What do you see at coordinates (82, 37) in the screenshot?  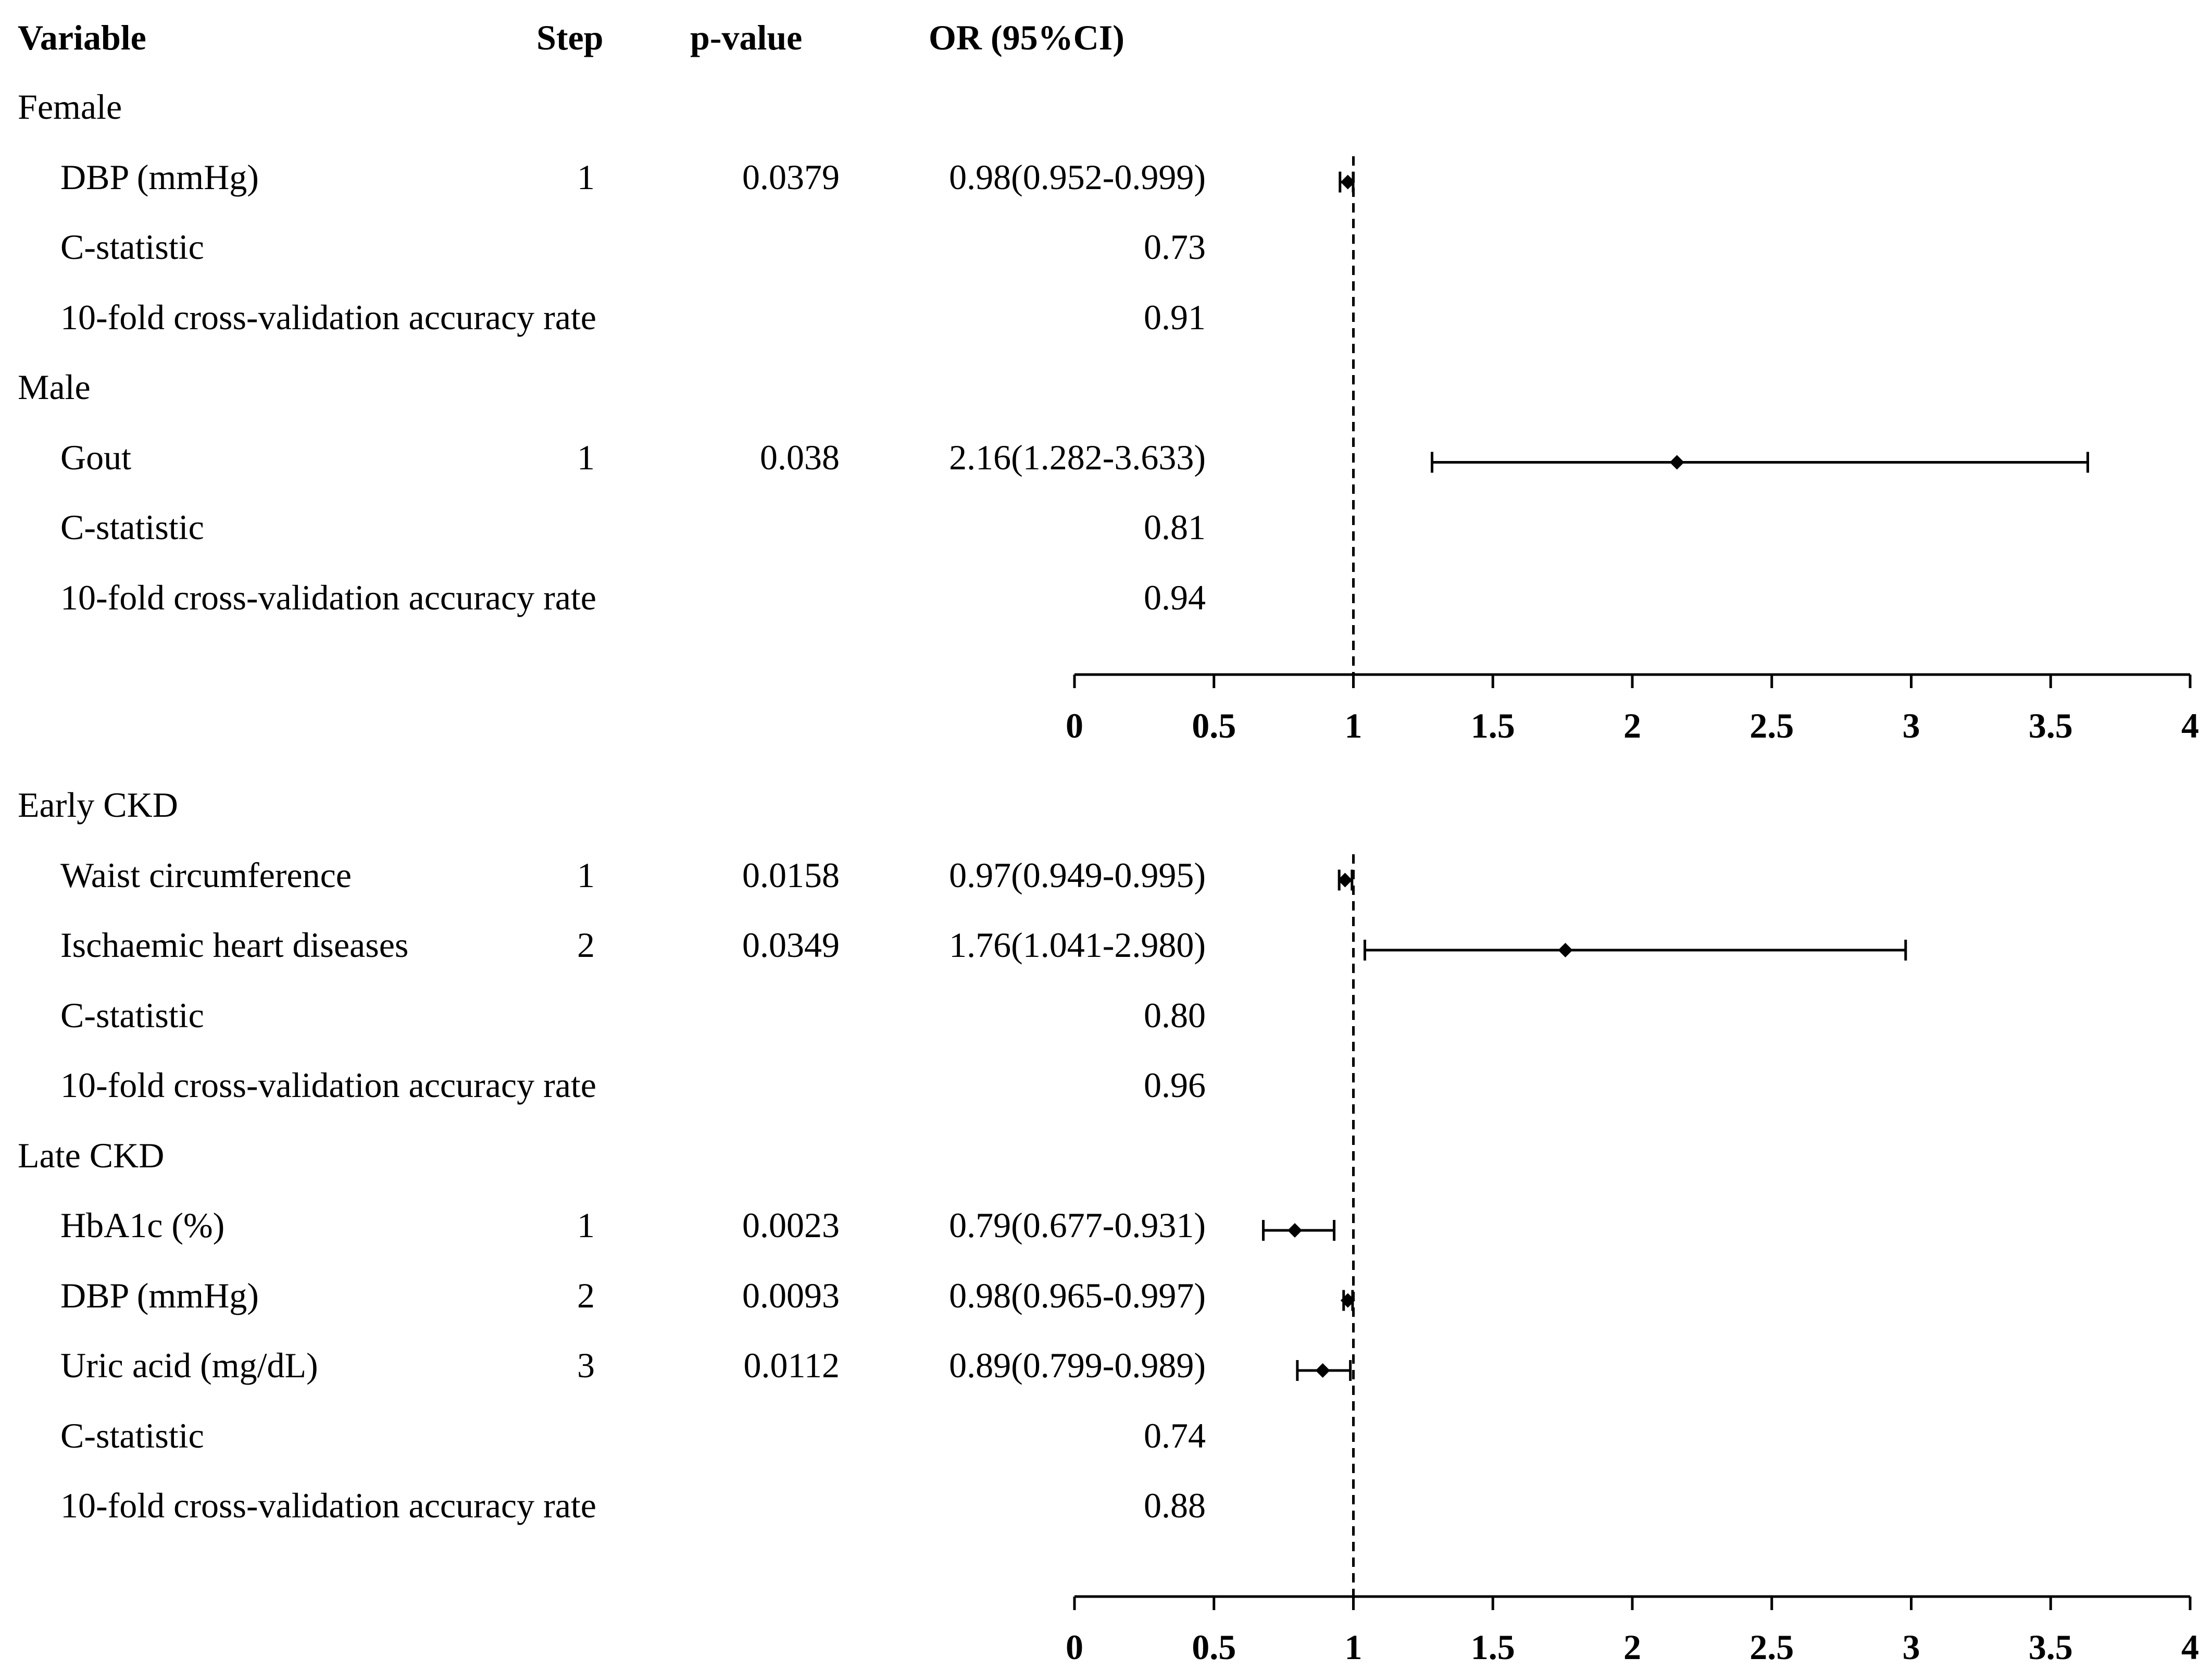 I see `header-variable: Variable` at bounding box center [82, 37].